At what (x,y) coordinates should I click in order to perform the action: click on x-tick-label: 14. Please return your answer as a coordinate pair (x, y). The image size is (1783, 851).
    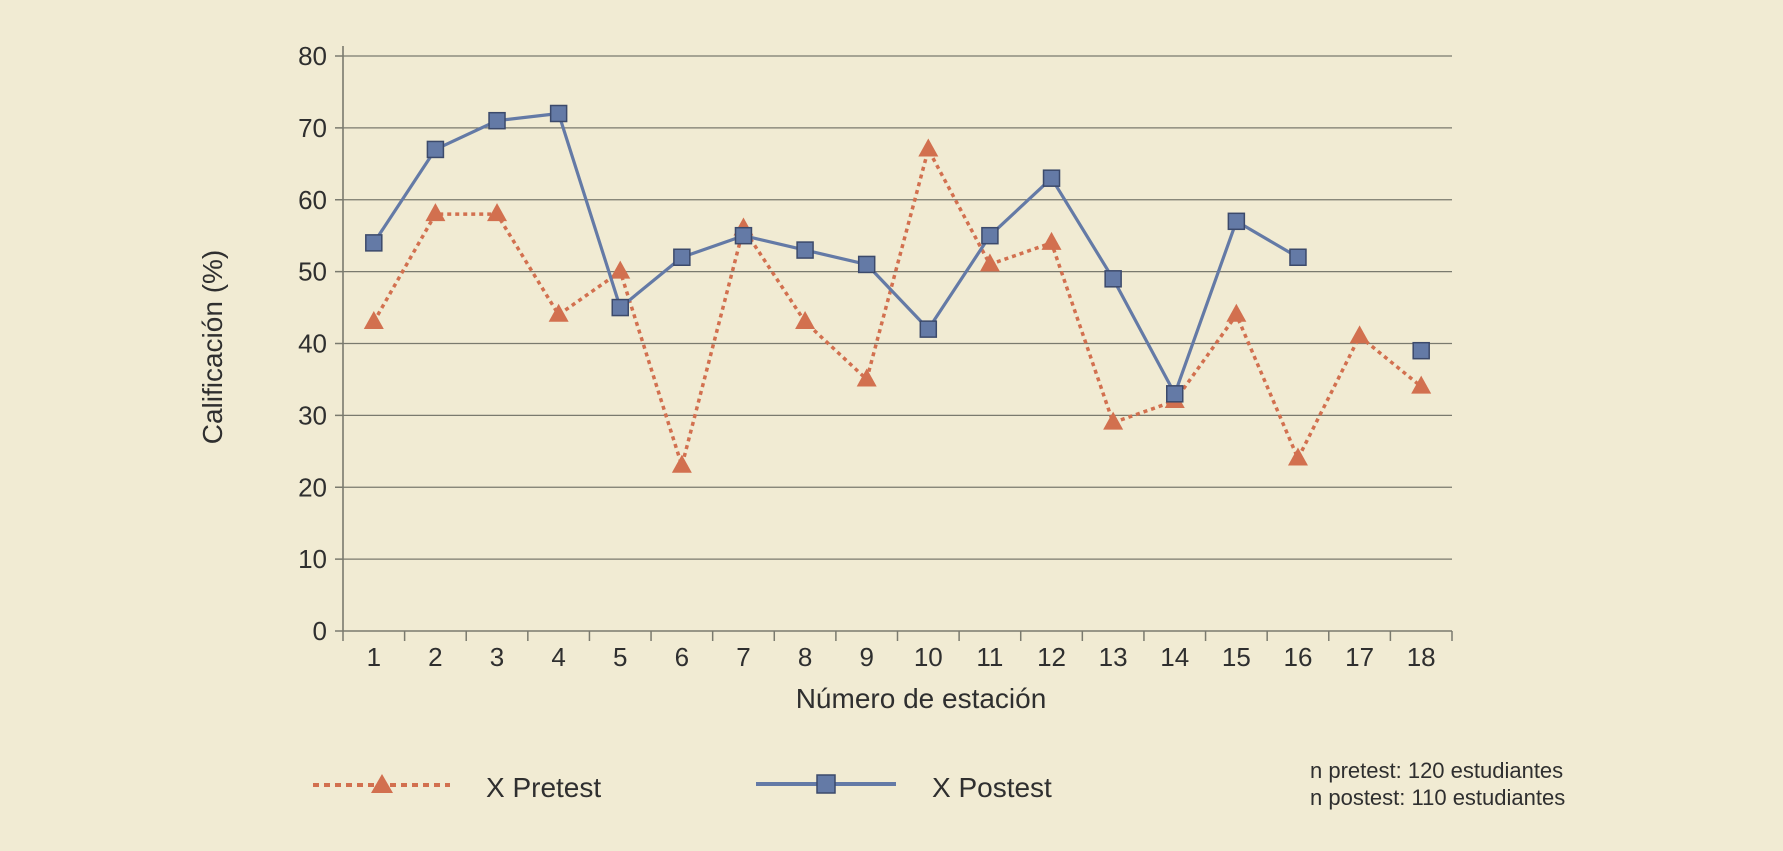
    Looking at the image, I should click on (1174, 657).